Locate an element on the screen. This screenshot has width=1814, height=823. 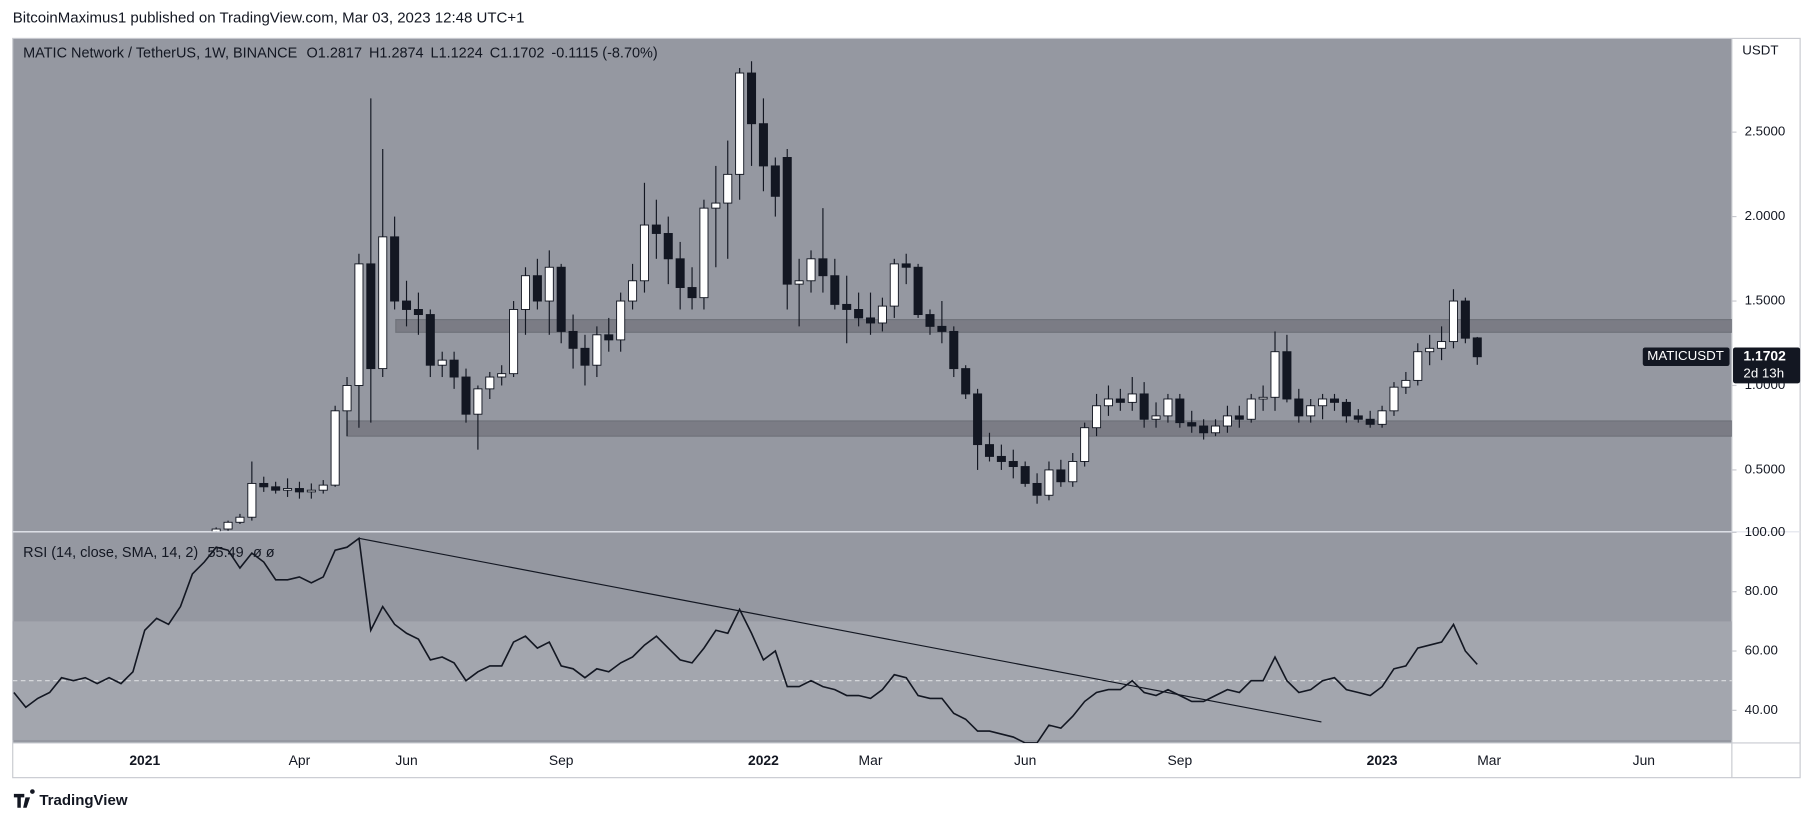
x-tick-label: Apr is located at coordinates (300, 760).